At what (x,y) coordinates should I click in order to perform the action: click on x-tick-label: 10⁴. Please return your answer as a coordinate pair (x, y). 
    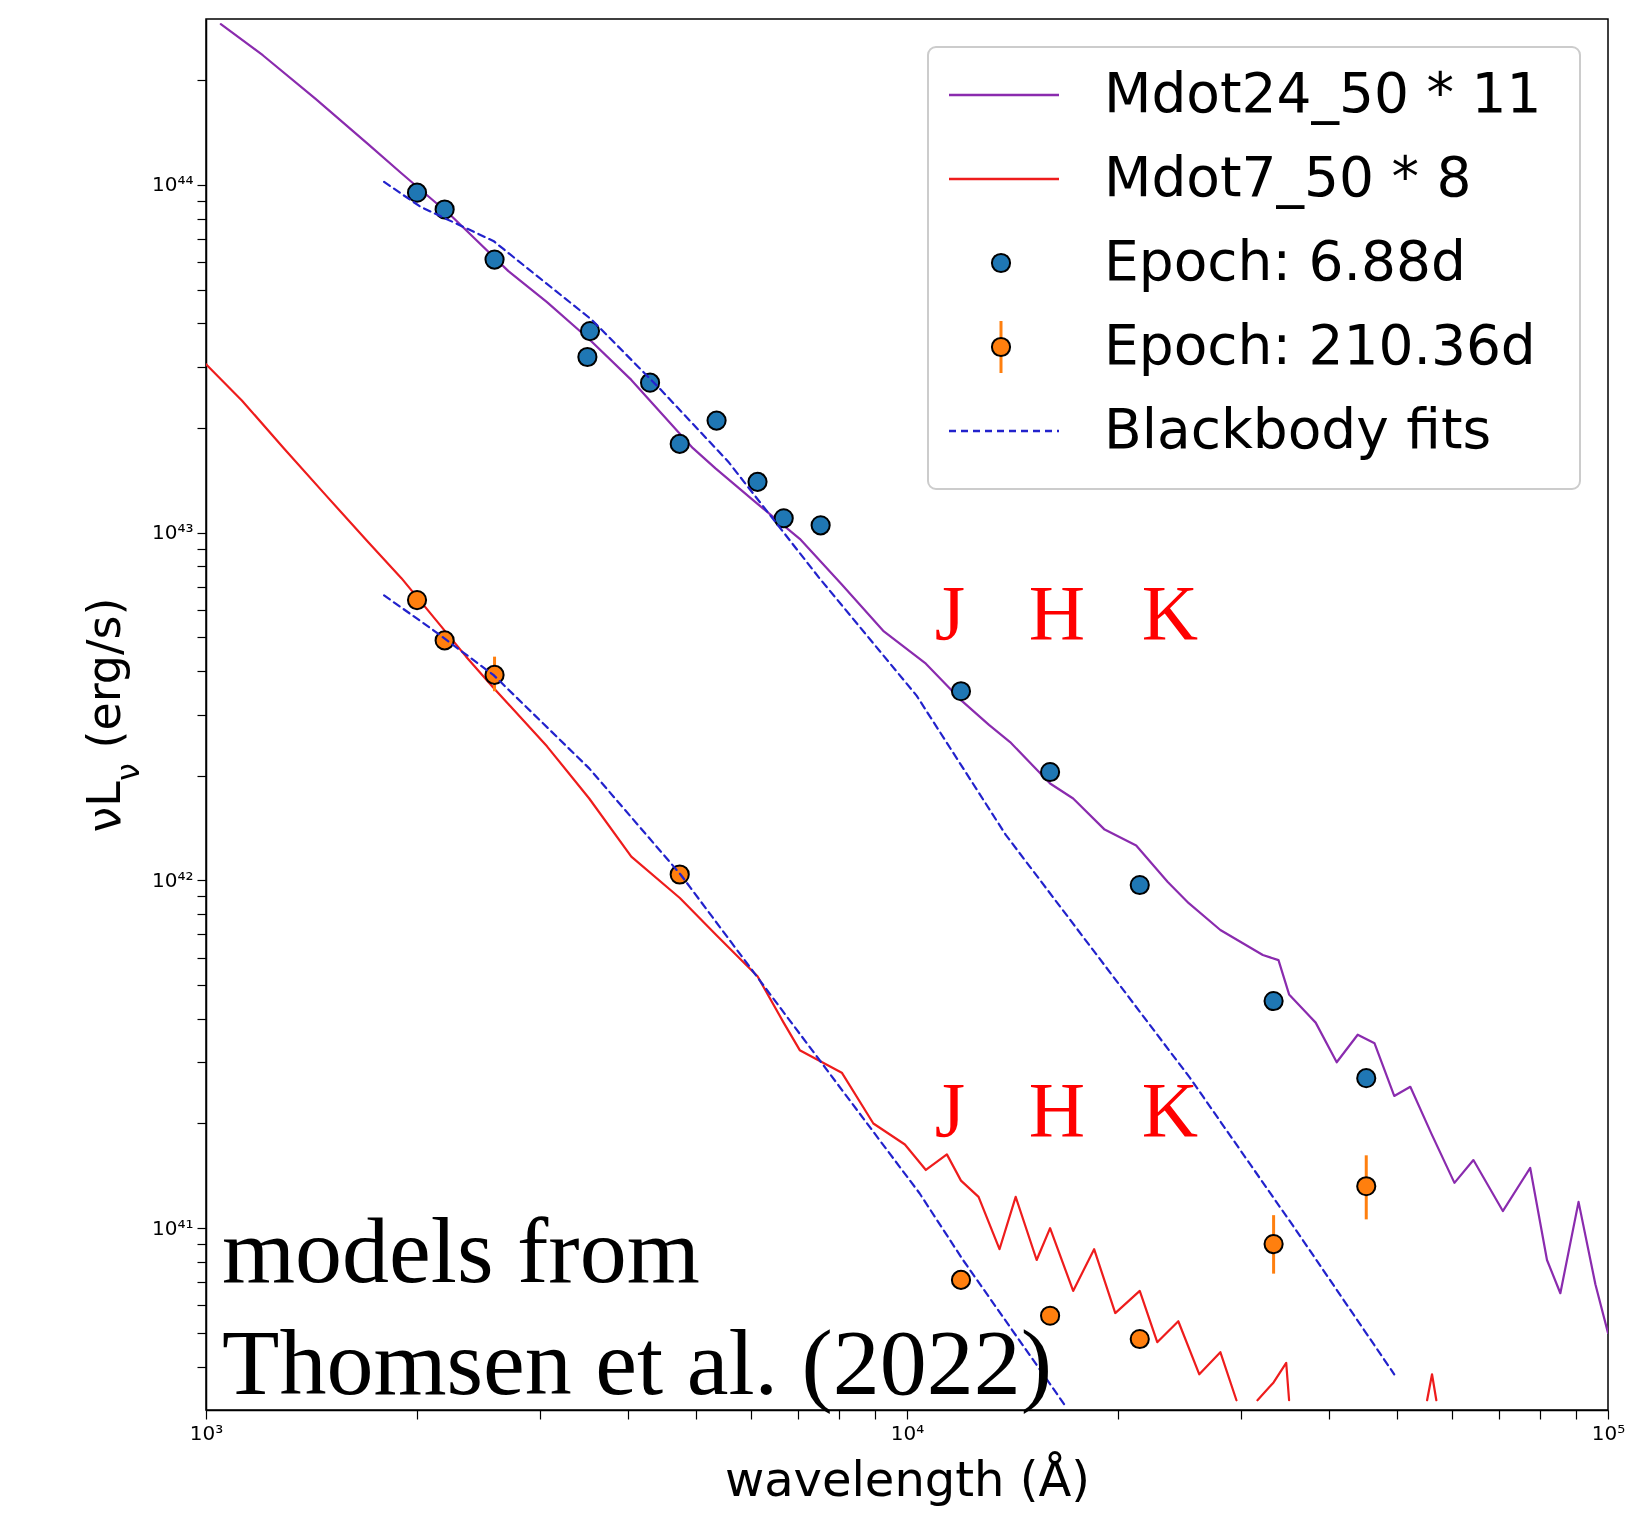
    Looking at the image, I should click on (907, 1432).